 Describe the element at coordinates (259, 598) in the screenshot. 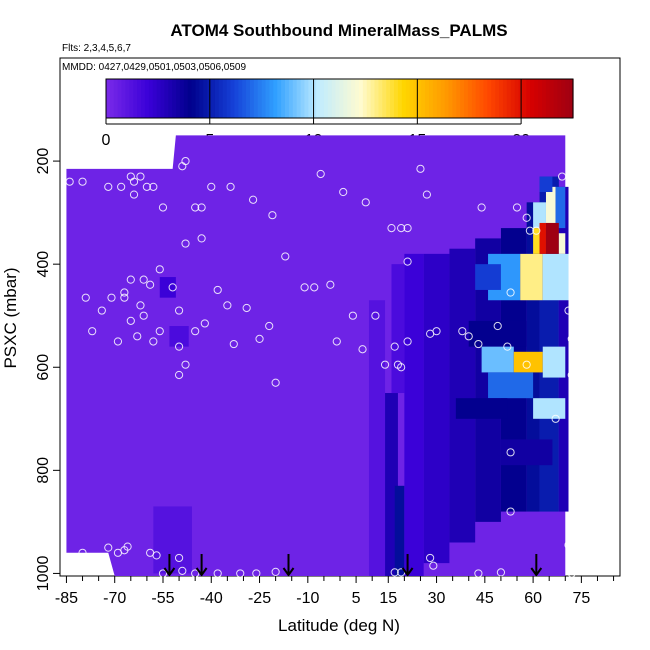

I see `x-tick-label: -25` at that location.